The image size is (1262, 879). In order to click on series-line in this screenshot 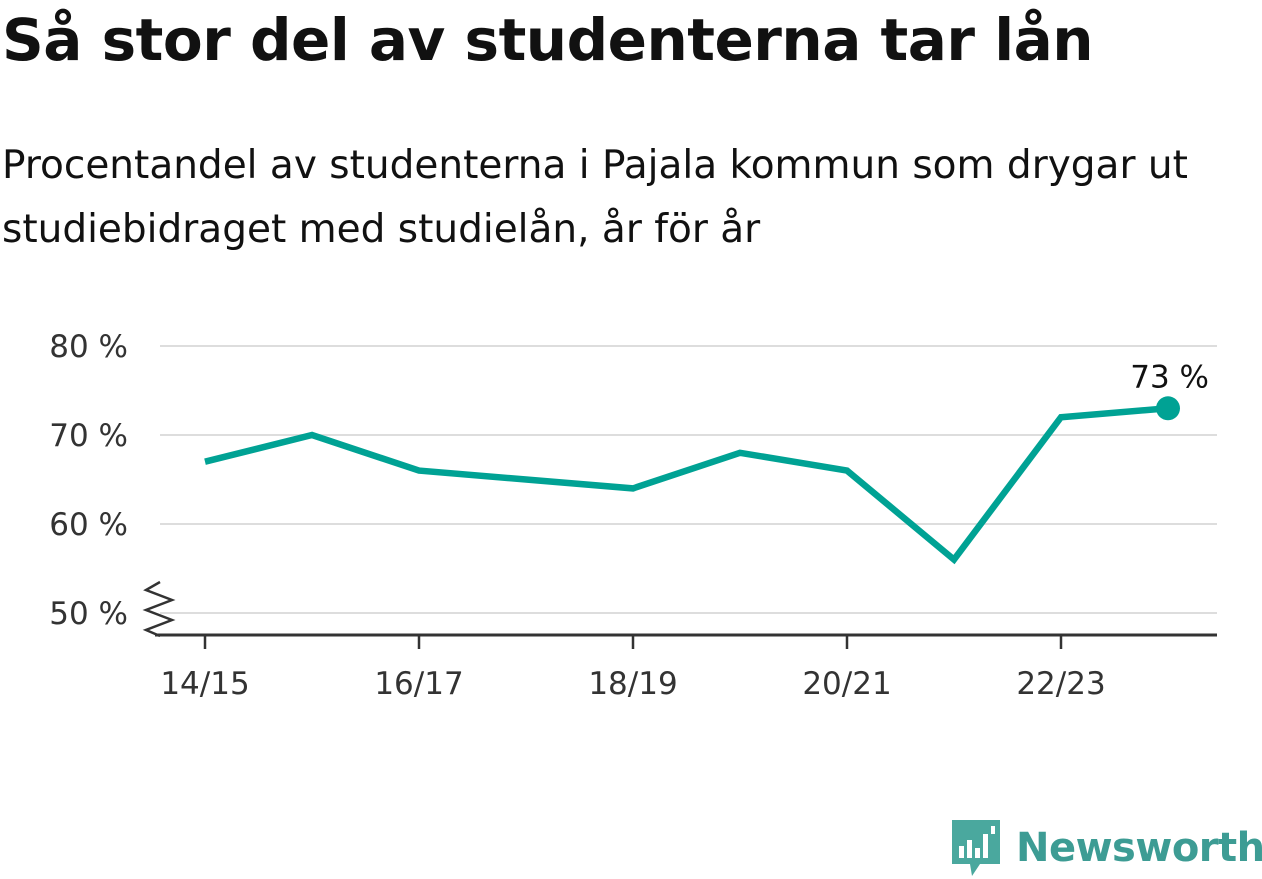, I will do `click(686, 485)`.